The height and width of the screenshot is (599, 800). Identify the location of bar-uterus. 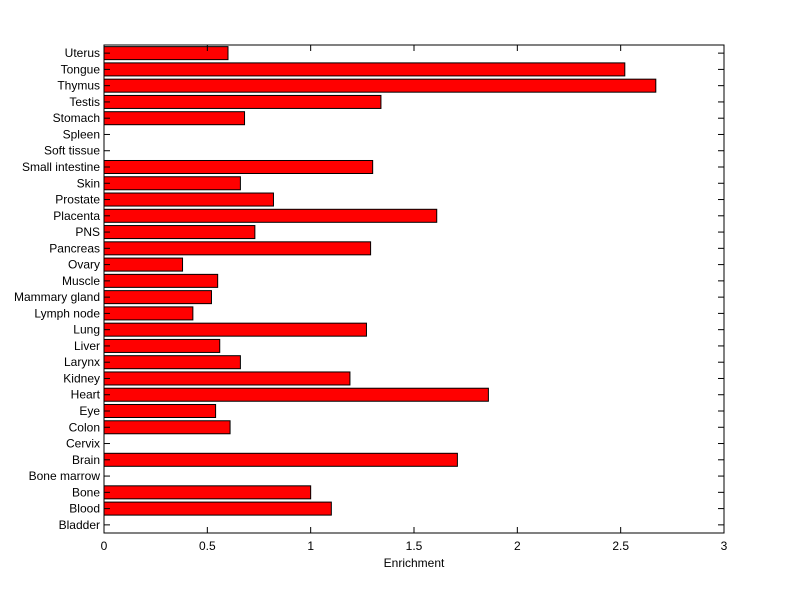
(166, 53).